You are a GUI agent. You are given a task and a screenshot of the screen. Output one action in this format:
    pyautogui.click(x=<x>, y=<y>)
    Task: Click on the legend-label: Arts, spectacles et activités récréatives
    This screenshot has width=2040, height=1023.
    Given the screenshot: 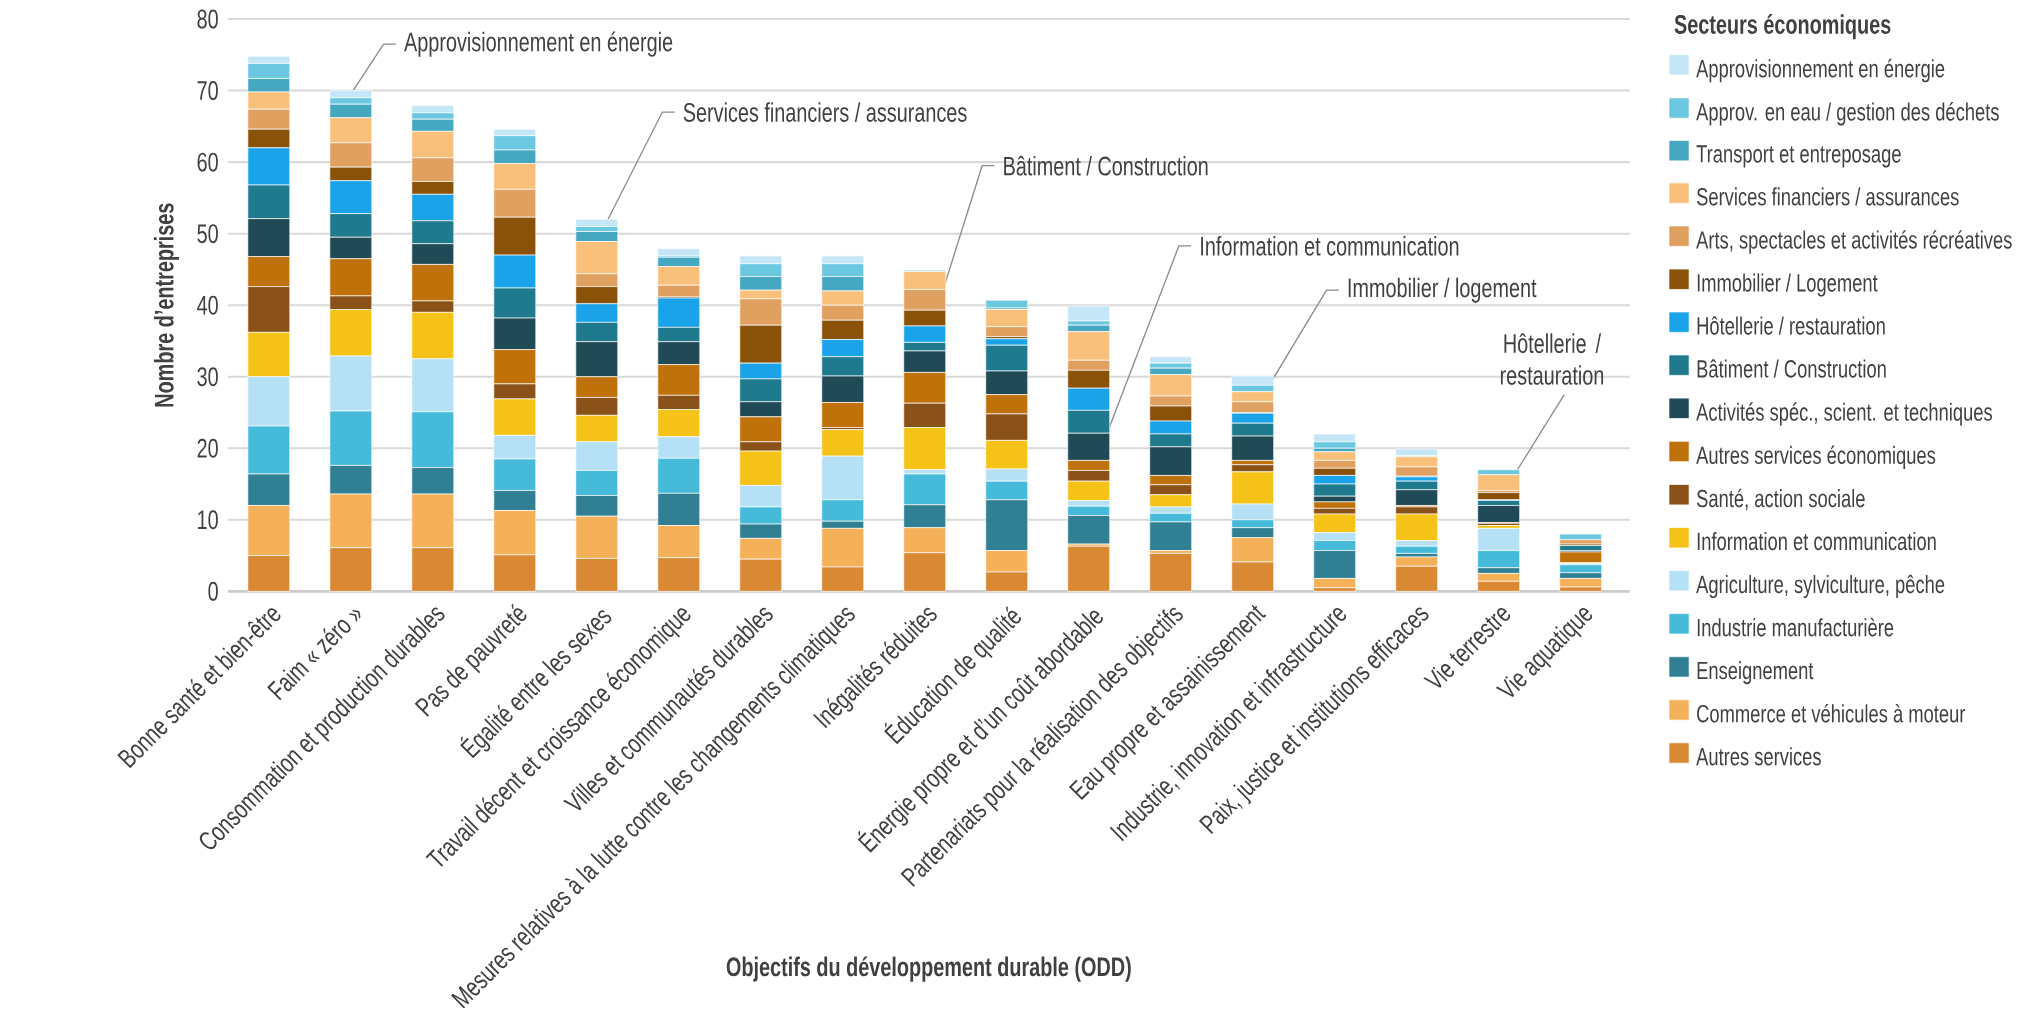 What is the action you would take?
    pyautogui.click(x=1854, y=242)
    